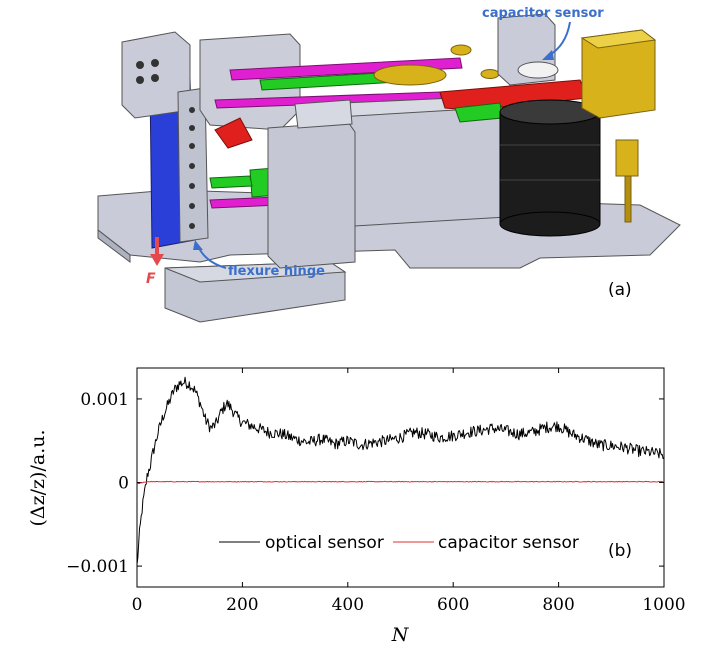 The image size is (715, 652). I want to click on y-axis-label: (Δz/z)/a.u., so click(38, 477).